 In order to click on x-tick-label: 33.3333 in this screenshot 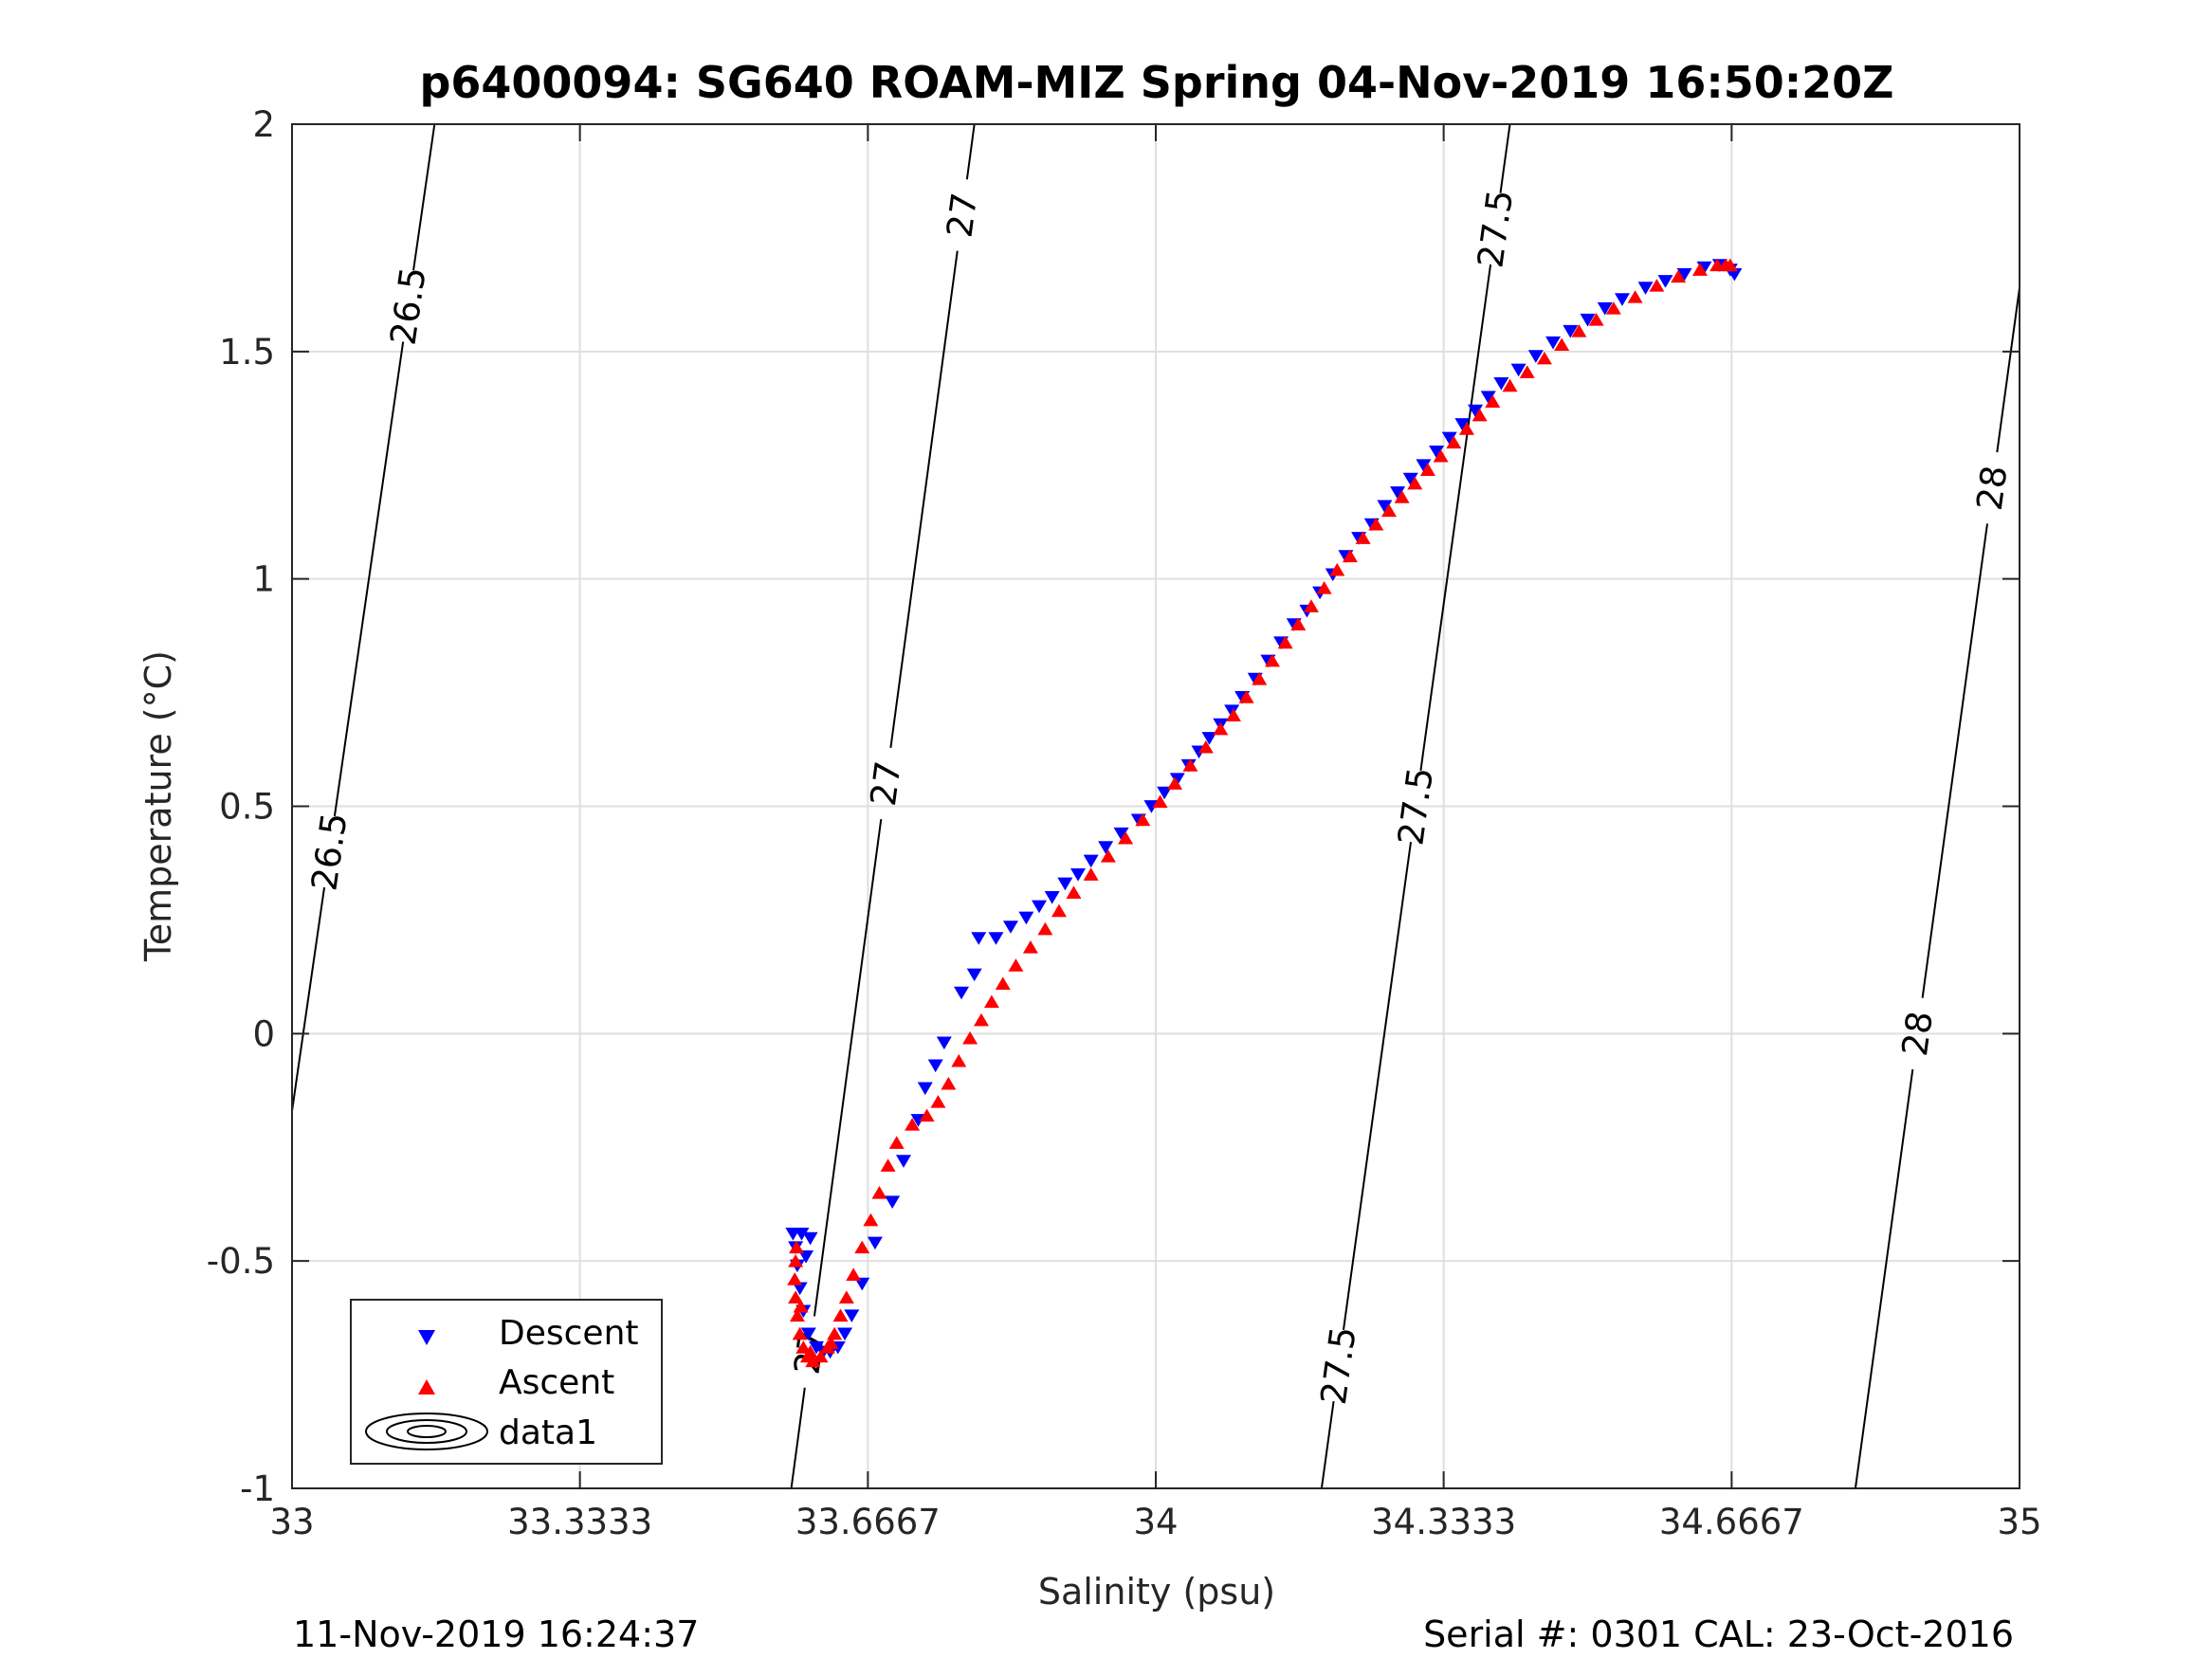, I will do `click(579, 1522)`.